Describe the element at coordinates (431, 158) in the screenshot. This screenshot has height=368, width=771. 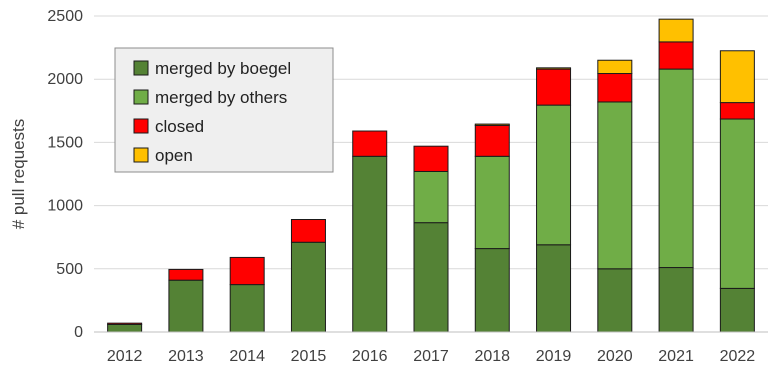
I see `bar-segment-closed-2017` at that location.